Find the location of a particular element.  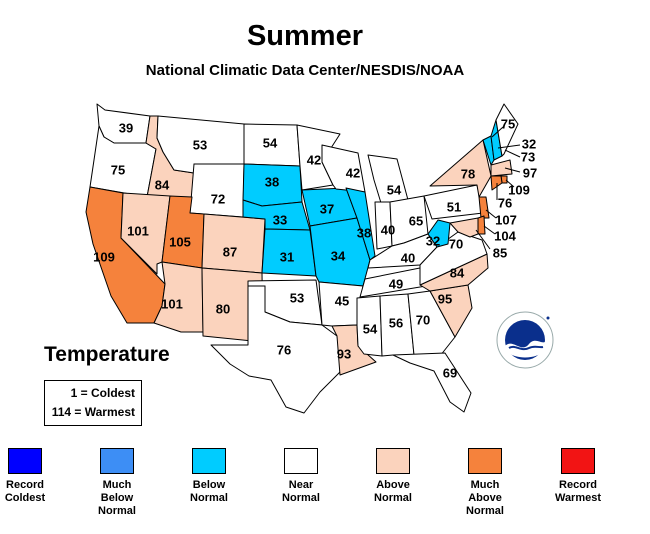

rank-label-sd: 38 is located at coordinates (272, 182).